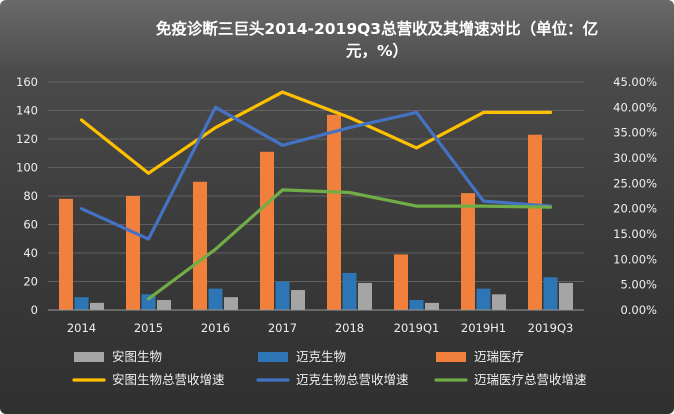 Image resolution: width=674 pixels, height=414 pixels. What do you see at coordinates (483, 328) in the screenshot?
I see `category-label: 2019H1` at bounding box center [483, 328].